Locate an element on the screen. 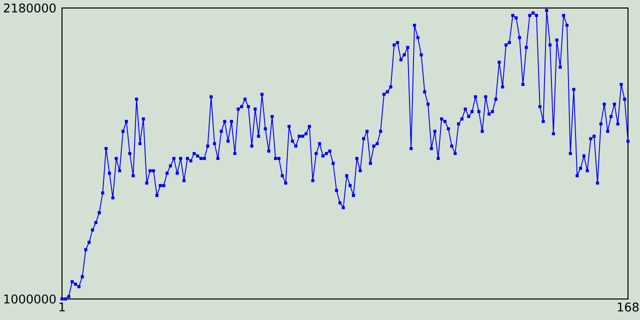 This screenshot has width=640, height=320. y-tick-label: 2180000 is located at coordinates (30, 8).